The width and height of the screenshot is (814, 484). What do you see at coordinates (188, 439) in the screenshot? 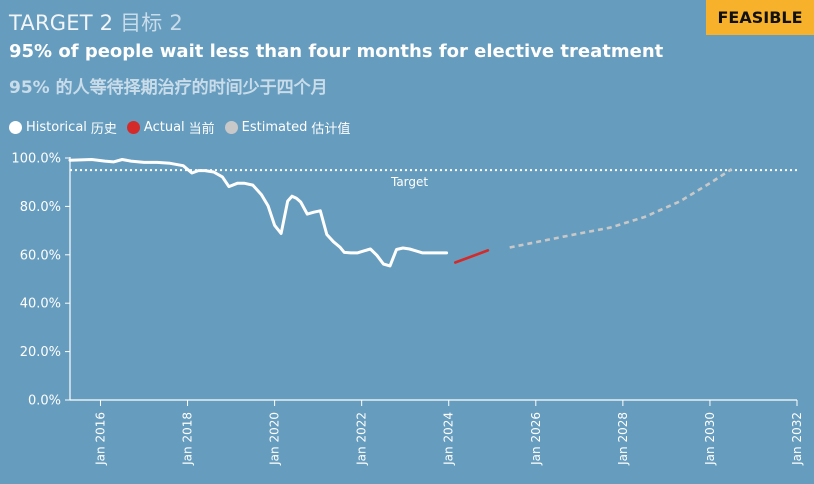
I see `x-tick-label: Jan 2018` at bounding box center [188, 439].